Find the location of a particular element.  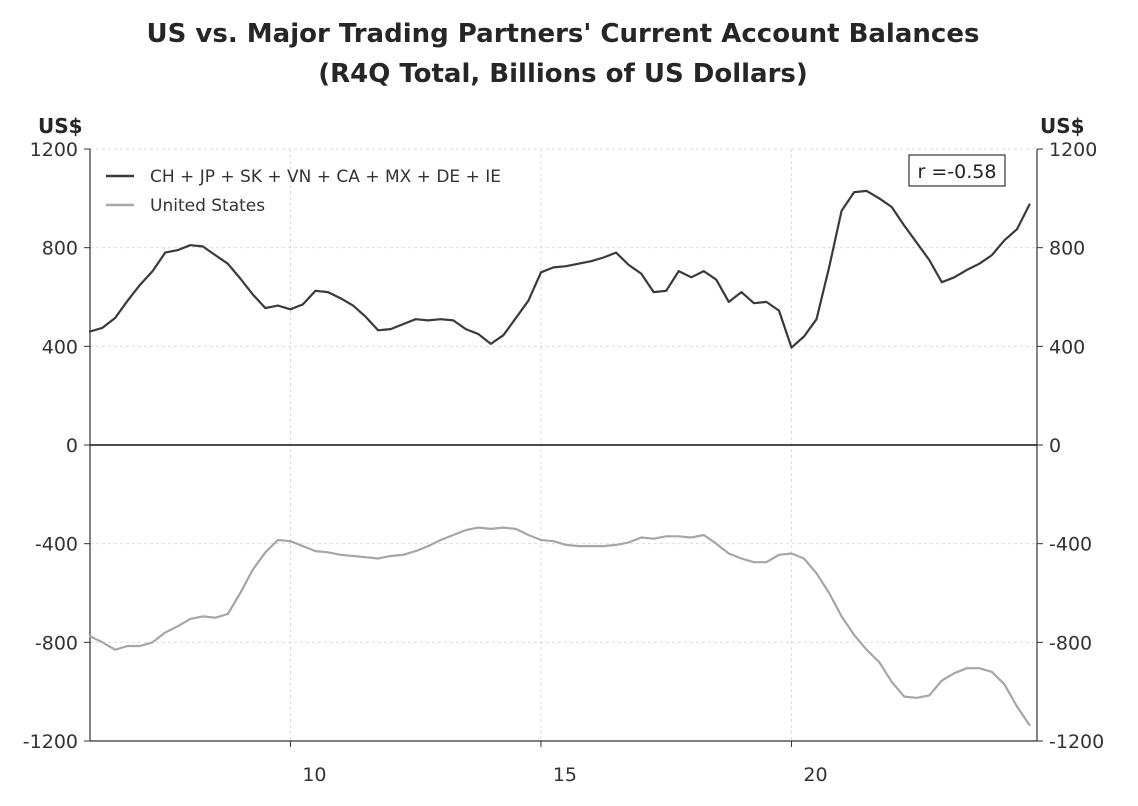

x-tick-label: 20 is located at coordinates (815, 775).